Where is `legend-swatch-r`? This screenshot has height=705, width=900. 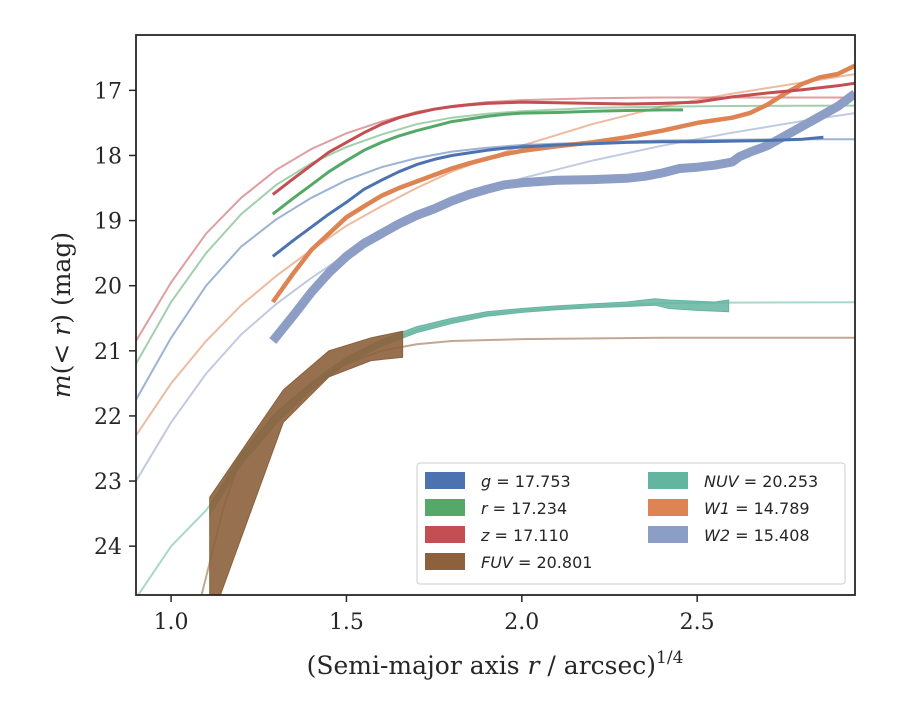 legend-swatch-r is located at coordinates (445, 507).